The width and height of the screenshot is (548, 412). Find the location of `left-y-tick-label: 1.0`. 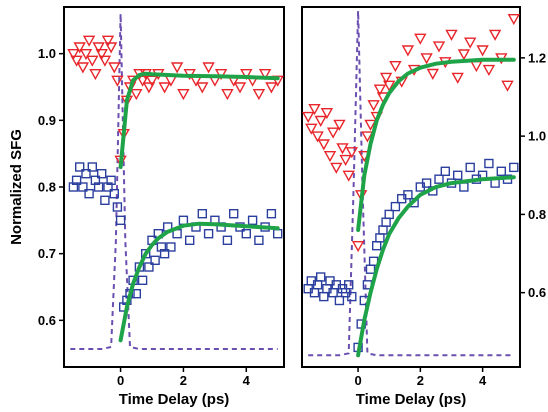

left-y-tick-label: 1.0 is located at coordinates (47, 53).